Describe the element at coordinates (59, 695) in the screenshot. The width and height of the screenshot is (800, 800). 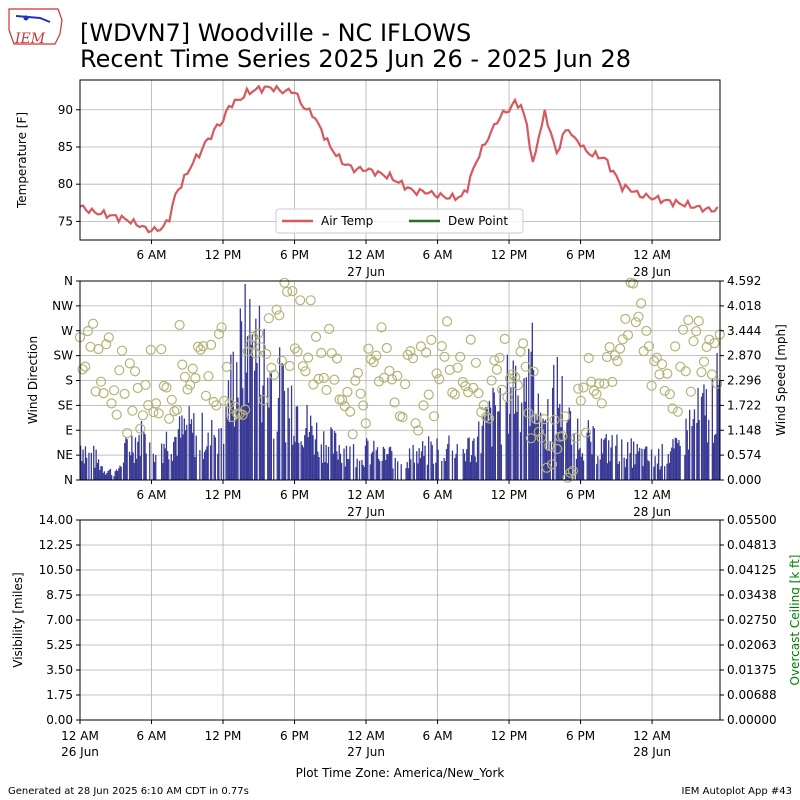
I see `visibility-tick-label: 1.75` at that location.